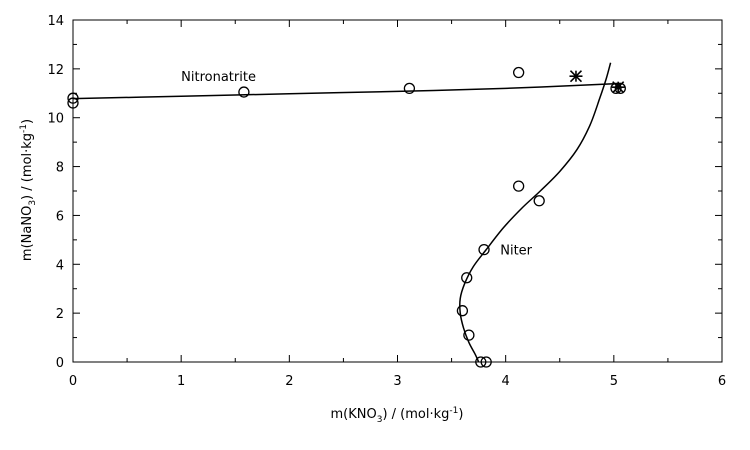  Describe the element at coordinates (60, 168) in the screenshot. I see `y-tick-label: 8` at that location.